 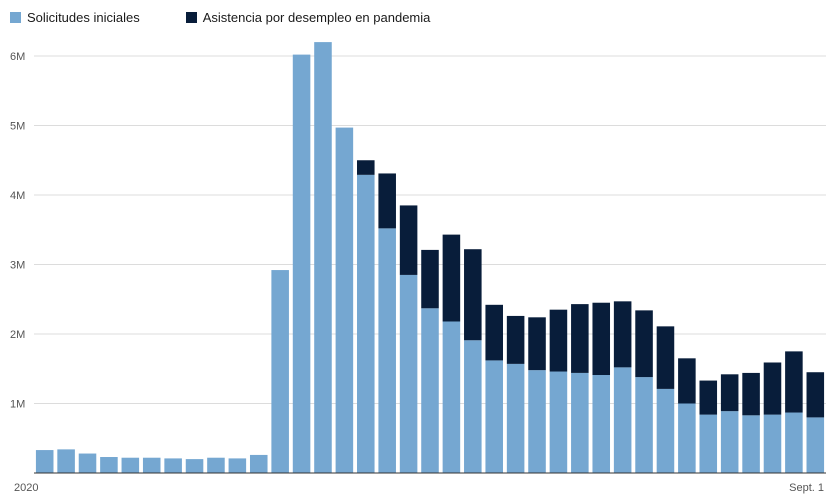 I want to click on y-tick-label: 6M, so click(x=17, y=57).